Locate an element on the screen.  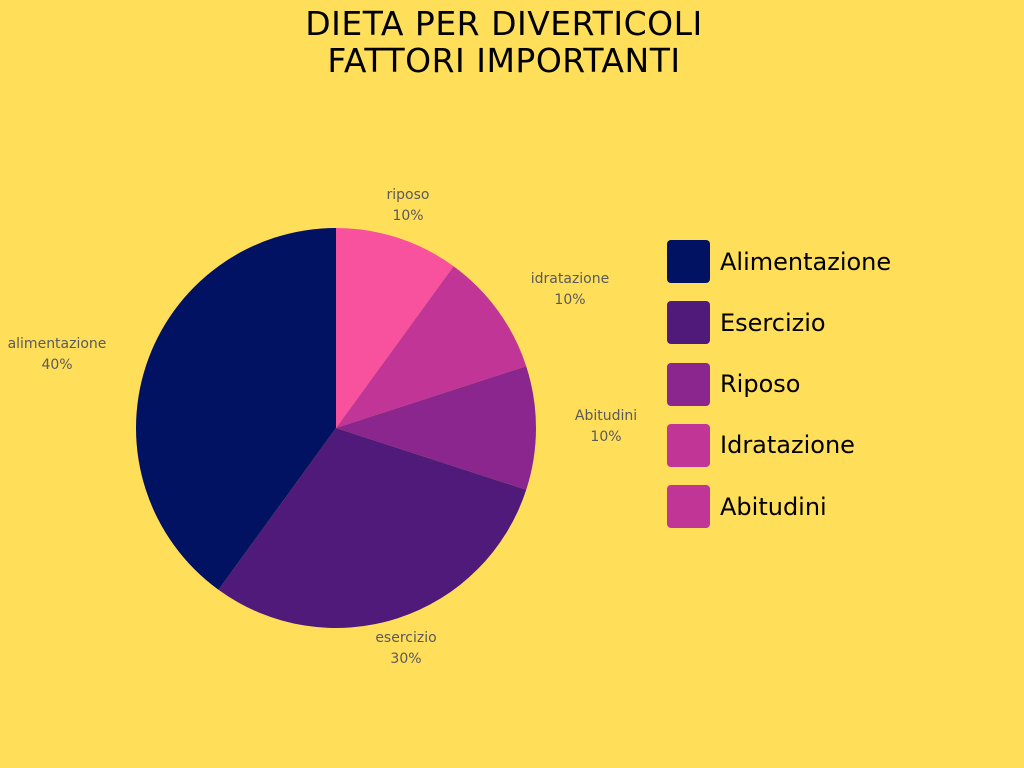
legend-label: Esercizio is located at coordinates (773, 322).